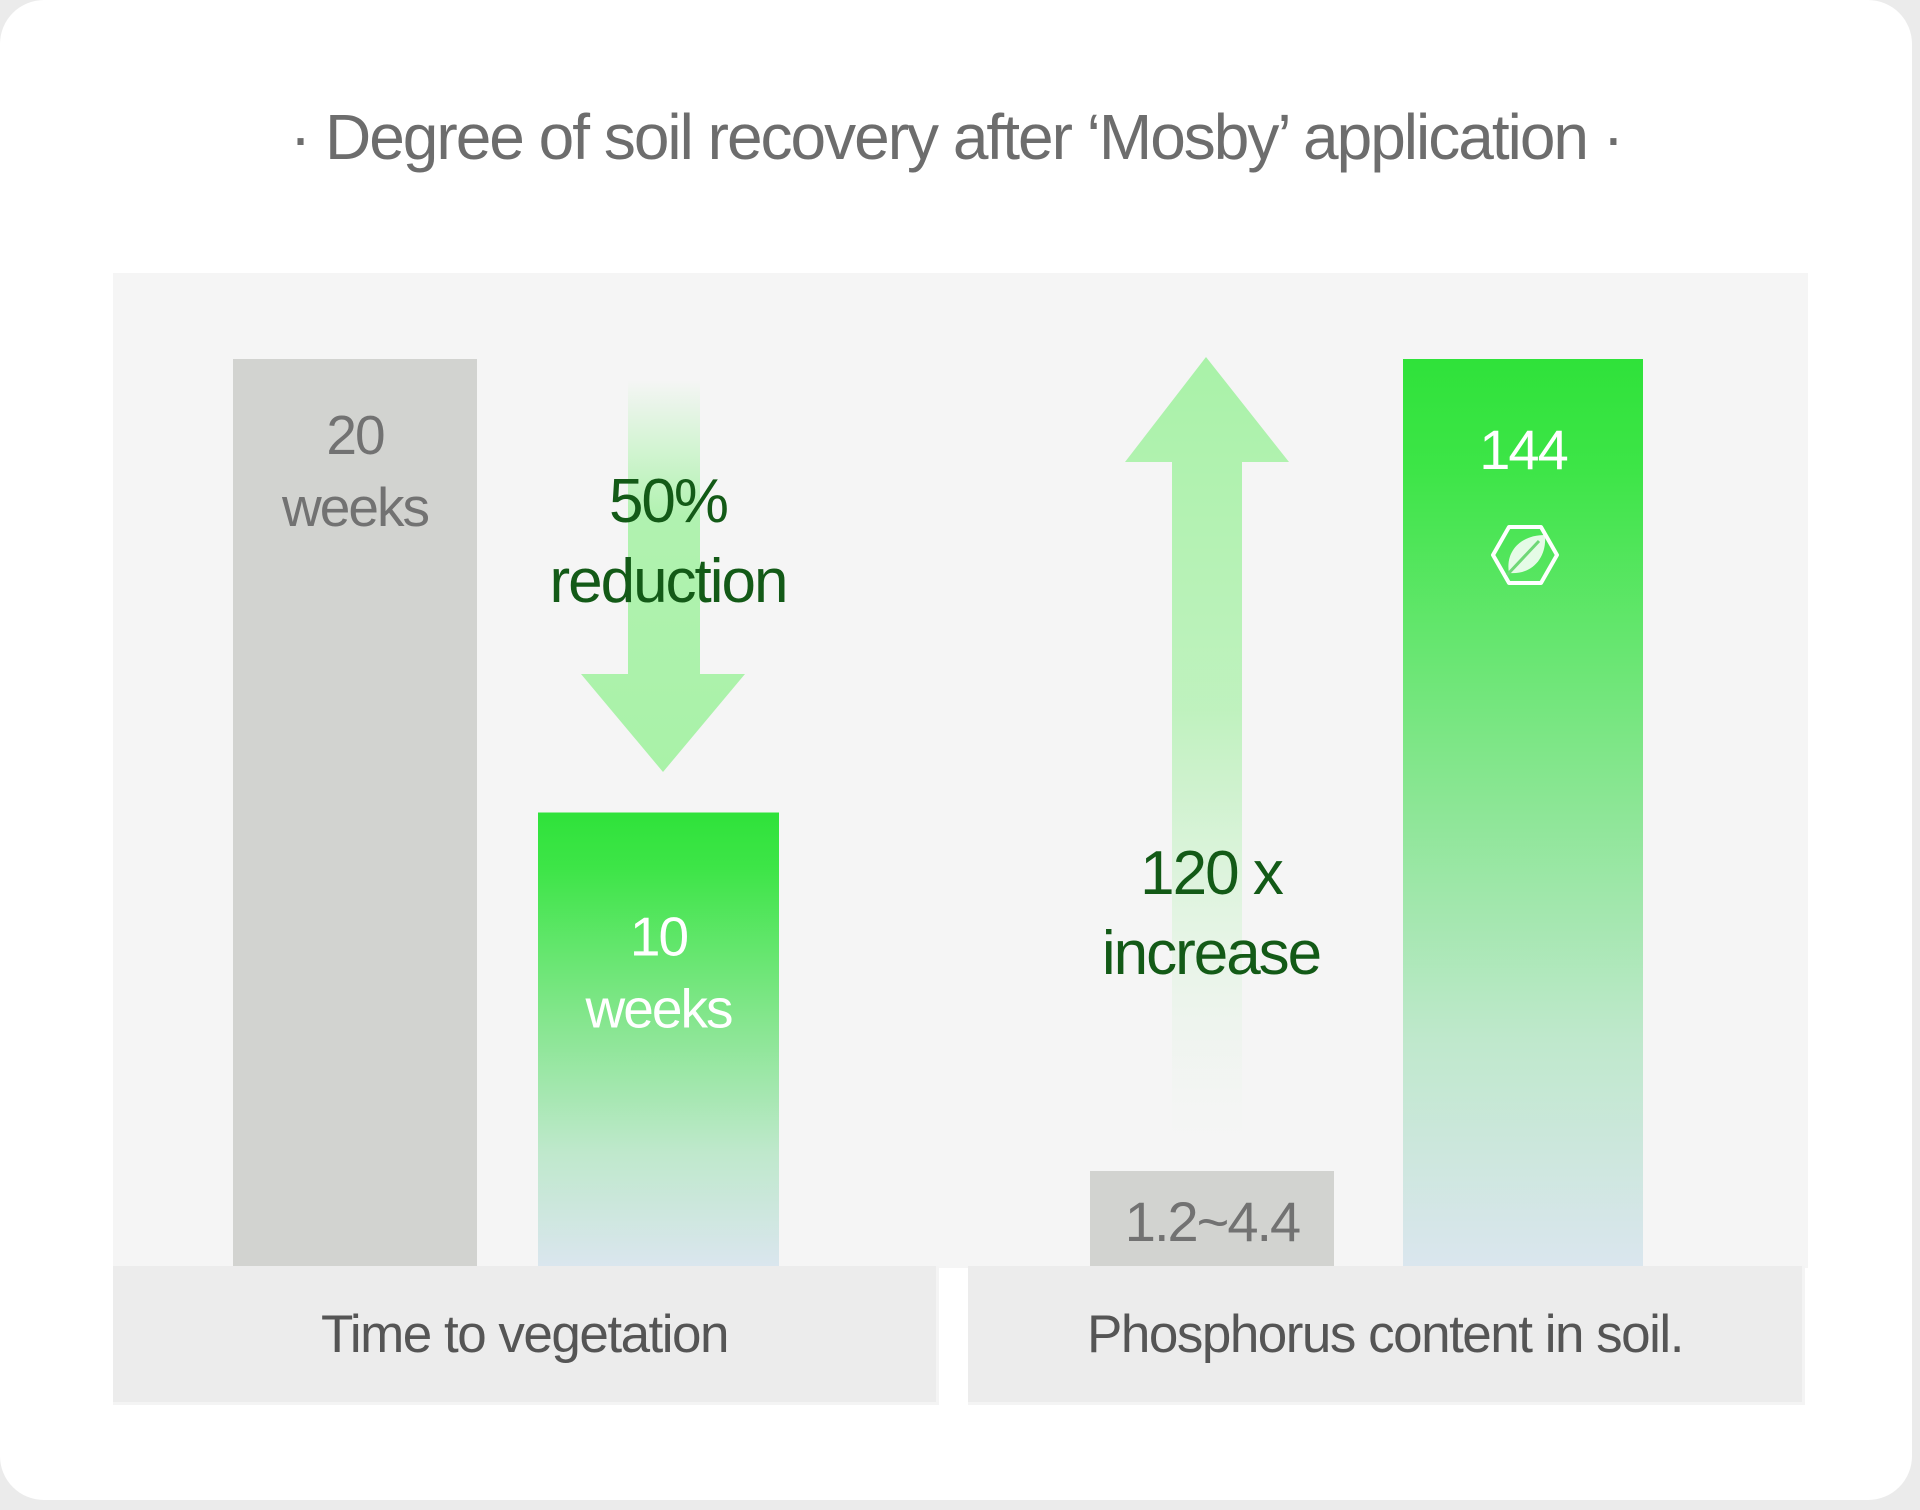 The width and height of the screenshot is (1920, 1510). I want to click on leaf-hexagon-icon, so click(1525, 555).